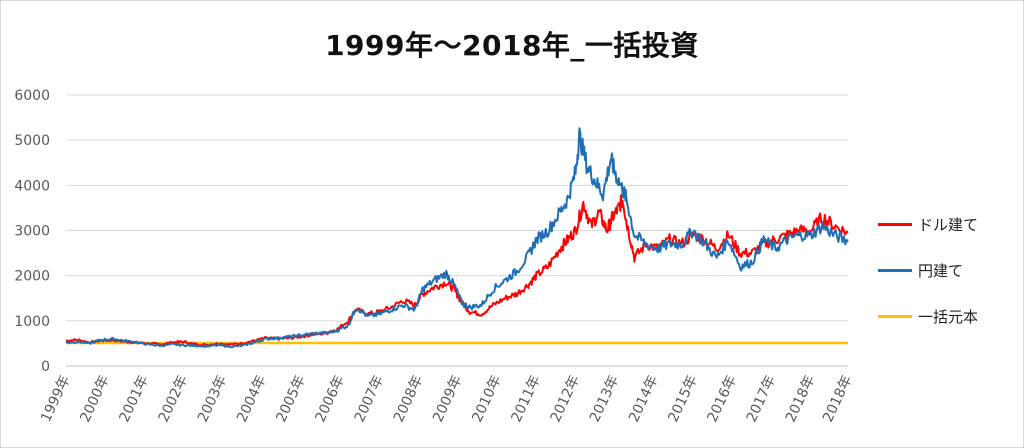  I want to click on y-tick-label: 0, so click(45, 367).